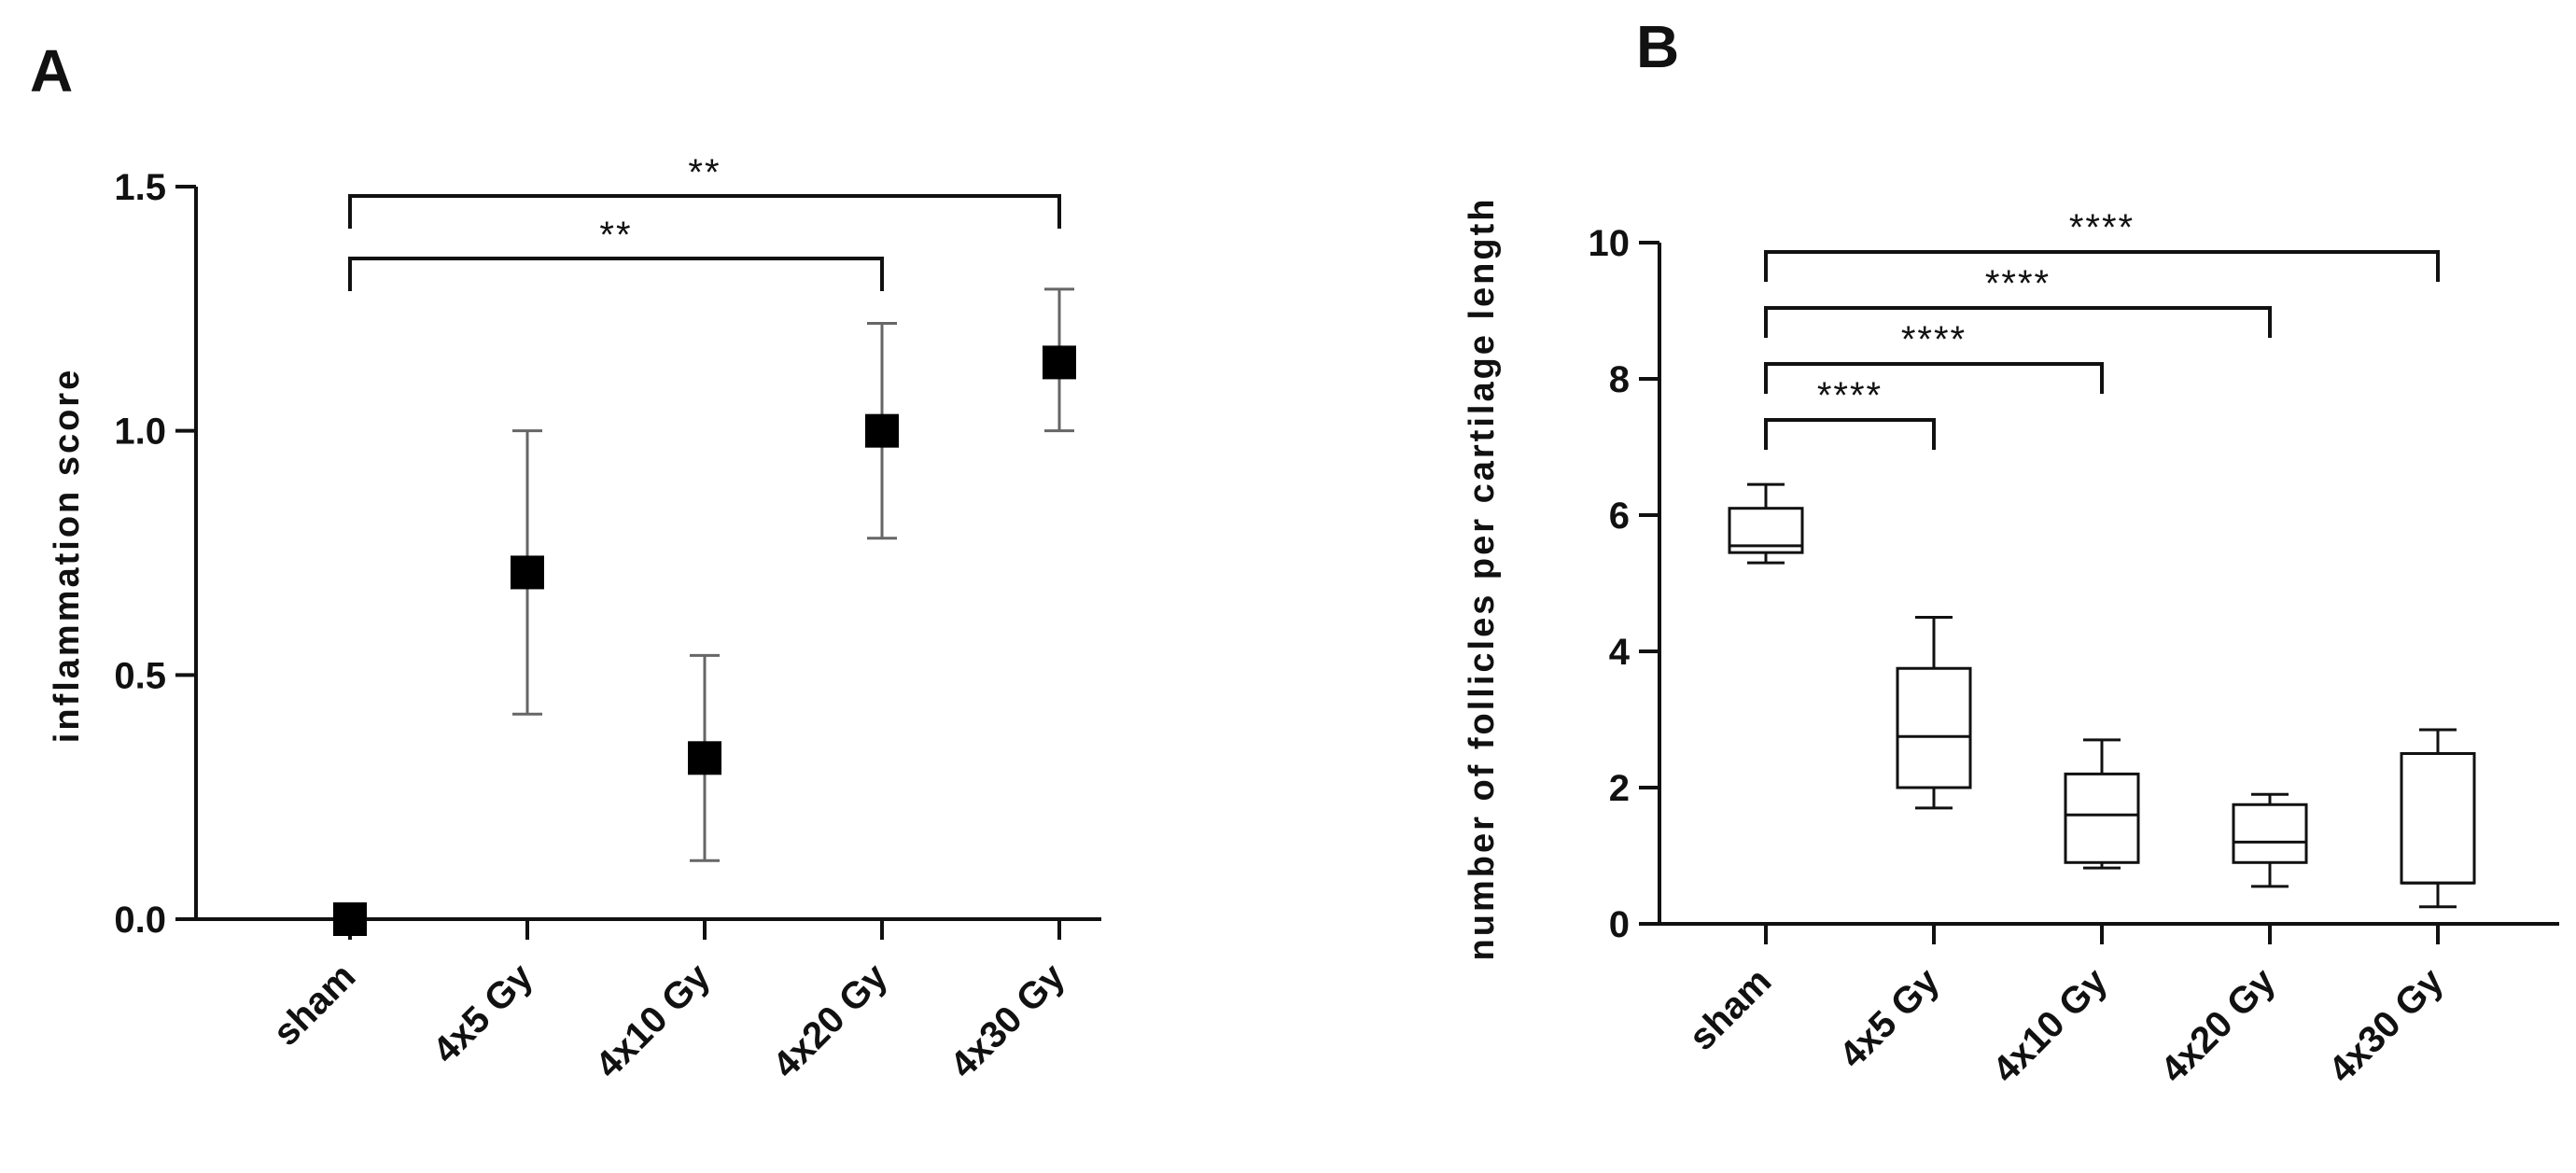 The height and width of the screenshot is (1173, 2576). Describe the element at coordinates (1620, 652) in the screenshot. I see `panel-b-y-tick-label: 4` at that location.